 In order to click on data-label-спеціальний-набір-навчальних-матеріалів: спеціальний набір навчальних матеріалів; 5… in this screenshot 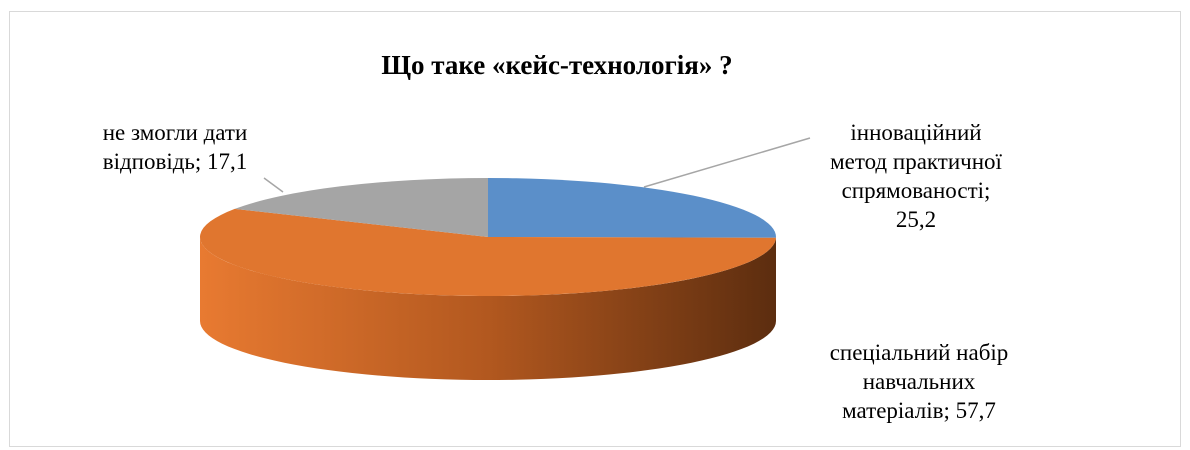, I will do `click(919, 381)`.